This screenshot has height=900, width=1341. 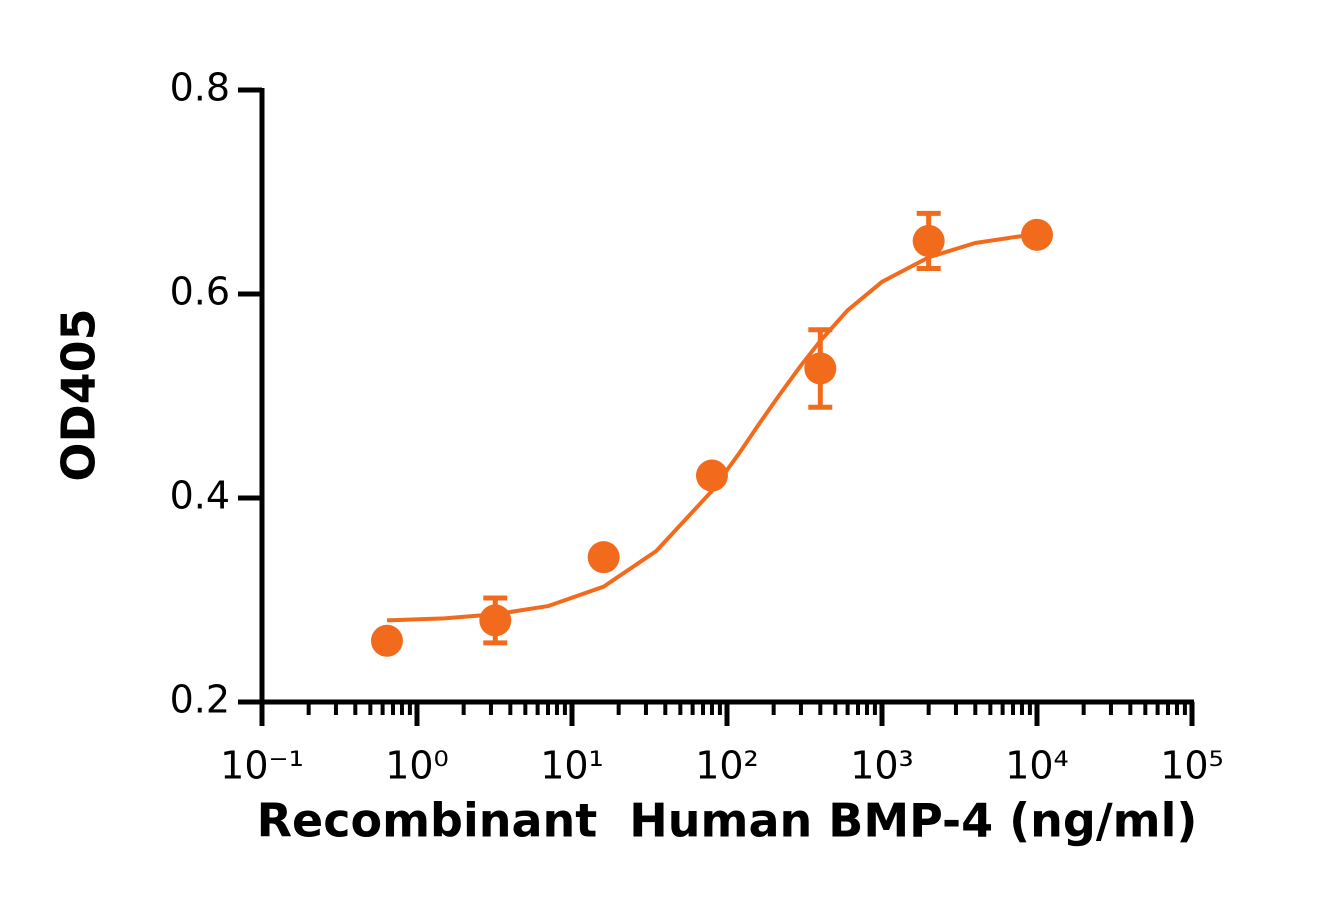 I want to click on x-axis-title: Recombinant Human BMP-4 (ng/ml), so click(x=727, y=821).